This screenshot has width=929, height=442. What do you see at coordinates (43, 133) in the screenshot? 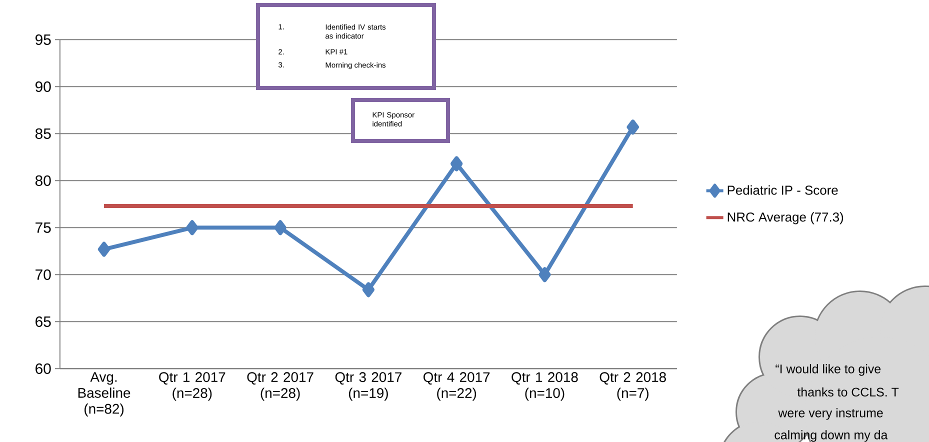
I see `y-tick-label: 85` at bounding box center [43, 133].